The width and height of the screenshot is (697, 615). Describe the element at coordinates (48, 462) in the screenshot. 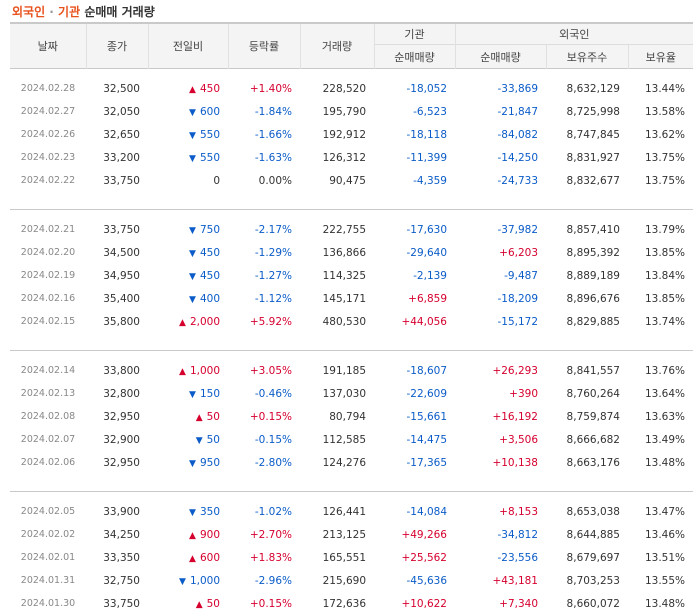

I see `date-cell: 2024.02.06` at that location.